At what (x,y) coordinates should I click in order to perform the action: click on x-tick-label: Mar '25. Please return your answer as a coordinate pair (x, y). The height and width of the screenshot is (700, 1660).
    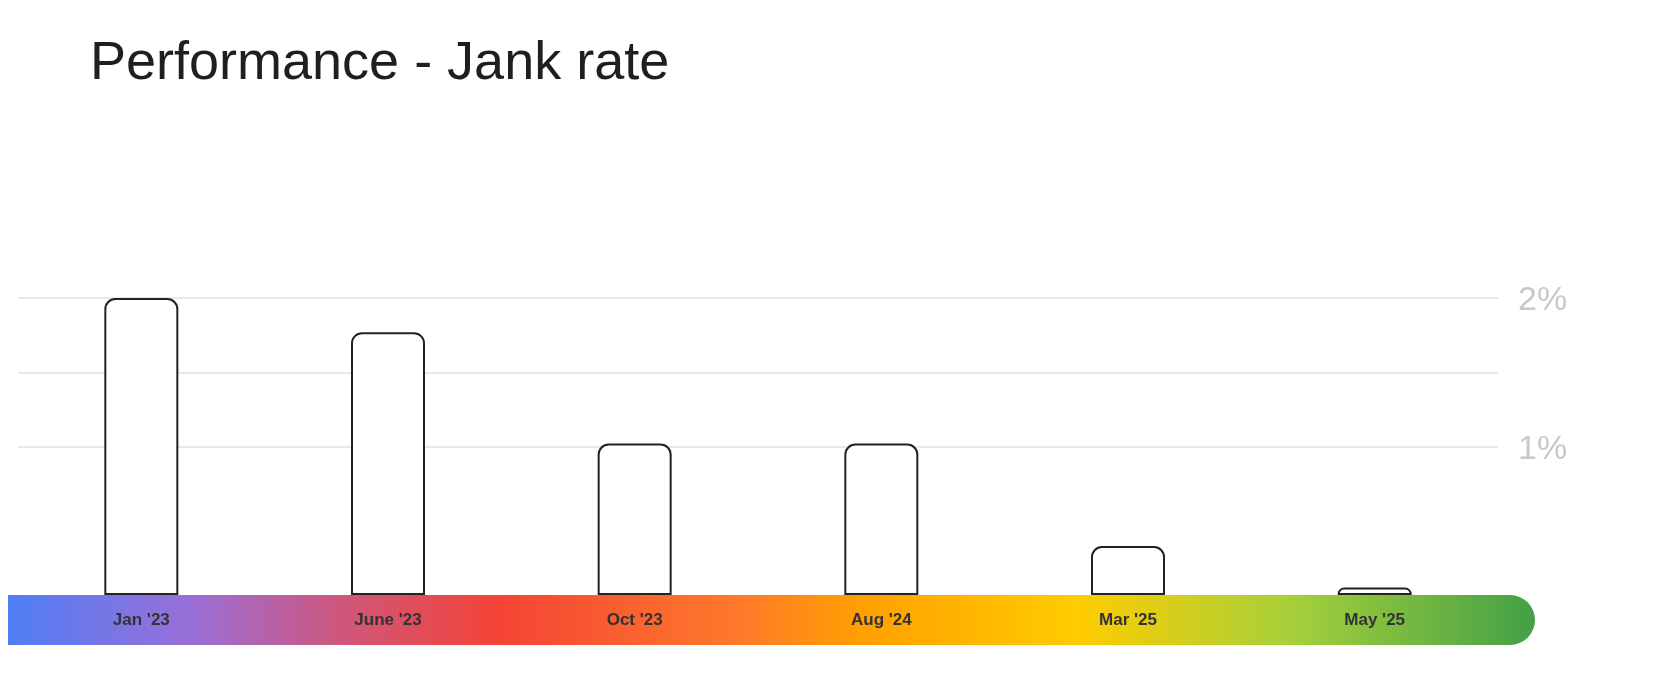
    Looking at the image, I should click on (1128, 619).